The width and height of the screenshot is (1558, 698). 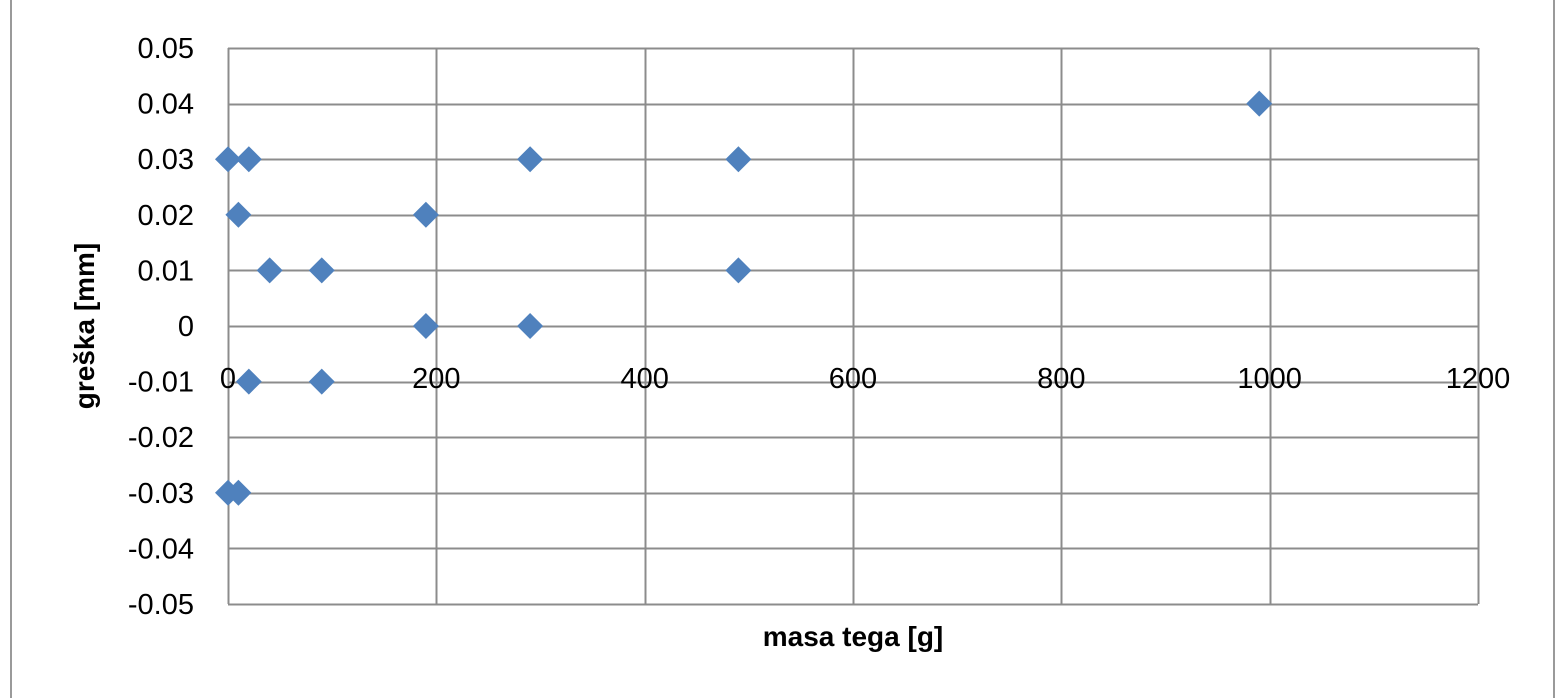 I want to click on x-tick-label: 400, so click(x=644, y=379).